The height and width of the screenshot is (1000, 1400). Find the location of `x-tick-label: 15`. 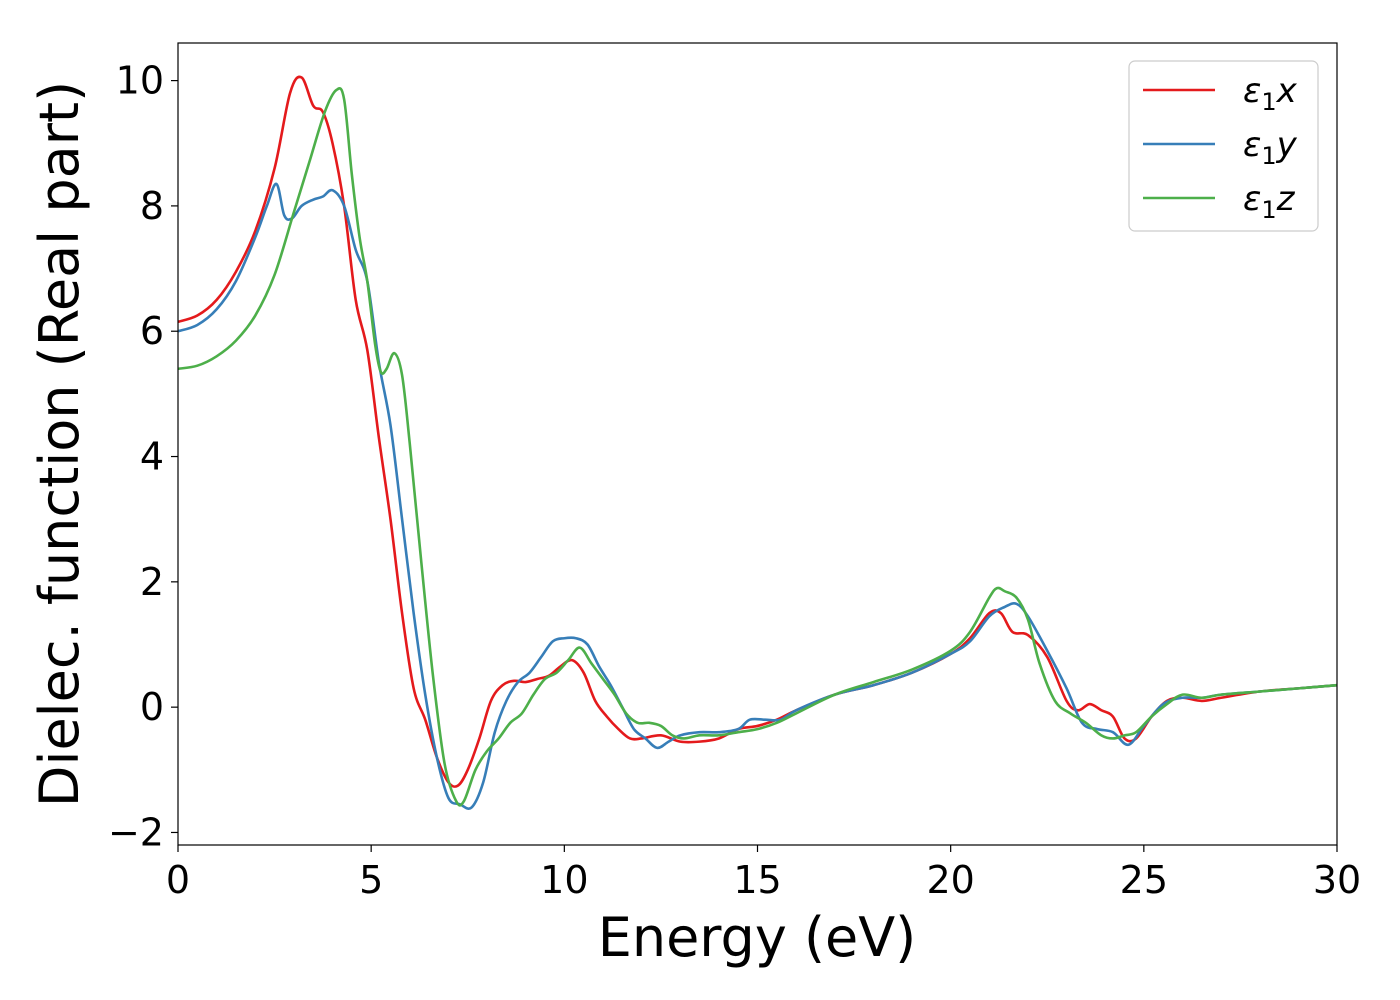

x-tick-label: 15 is located at coordinates (757, 880).